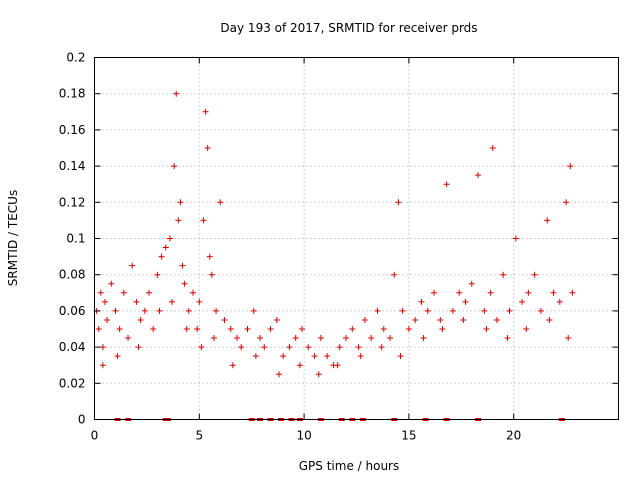  What do you see at coordinates (95, 436) in the screenshot?
I see `x-tick-label: 0` at bounding box center [95, 436].